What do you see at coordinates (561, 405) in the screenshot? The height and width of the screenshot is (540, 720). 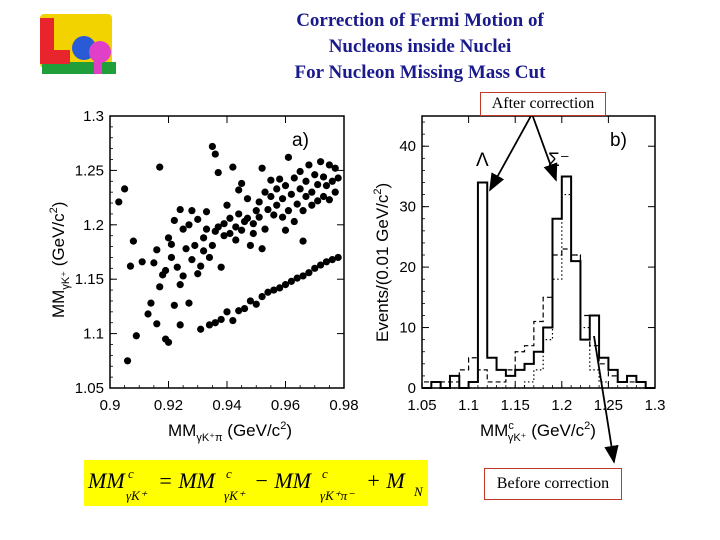 I see `histogram-x-tick-label: 1.2` at bounding box center [561, 405].